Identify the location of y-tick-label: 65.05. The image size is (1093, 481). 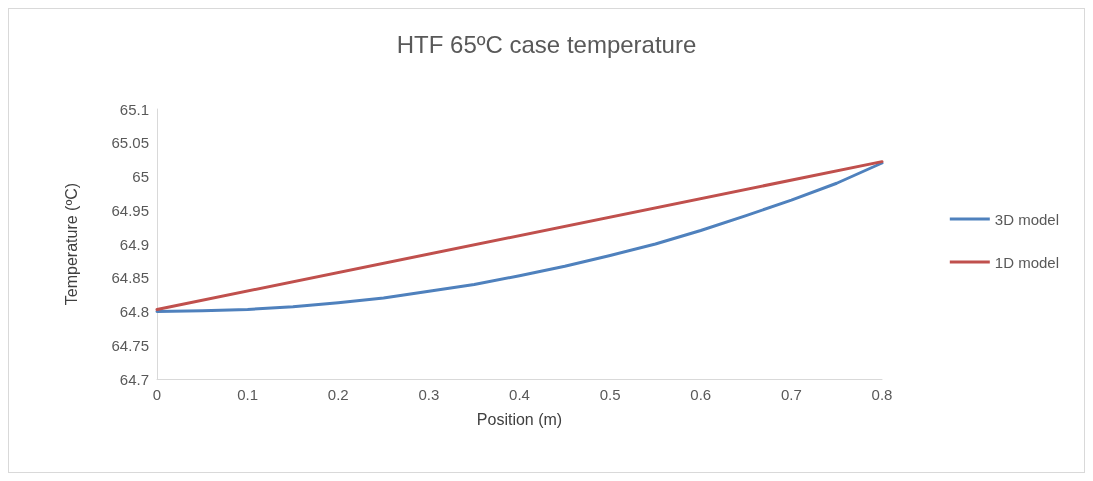
(130, 143).